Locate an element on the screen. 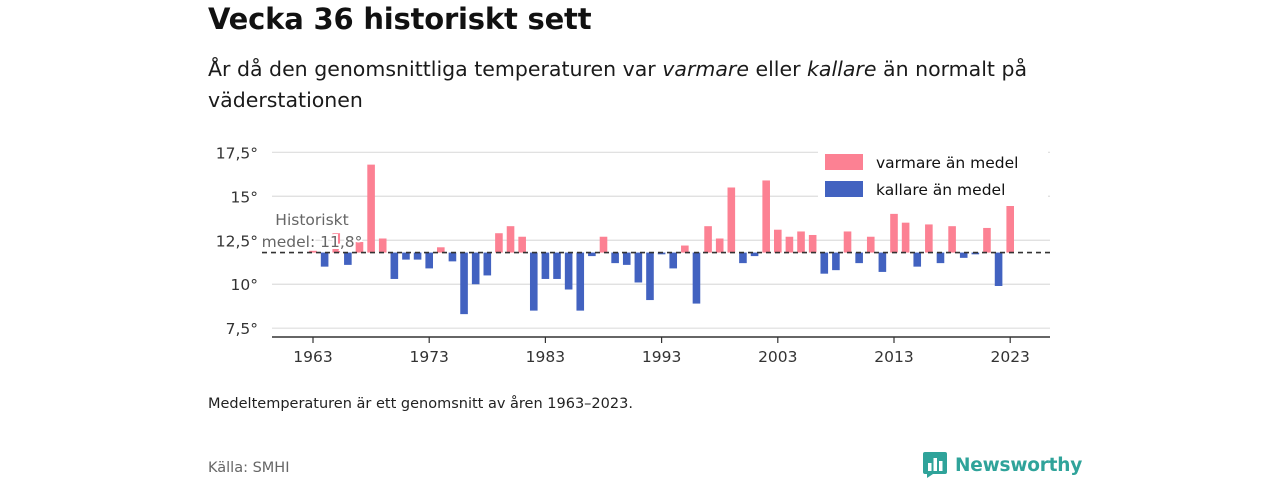  subtitle-warmer: varmare is located at coordinates (705, 69).